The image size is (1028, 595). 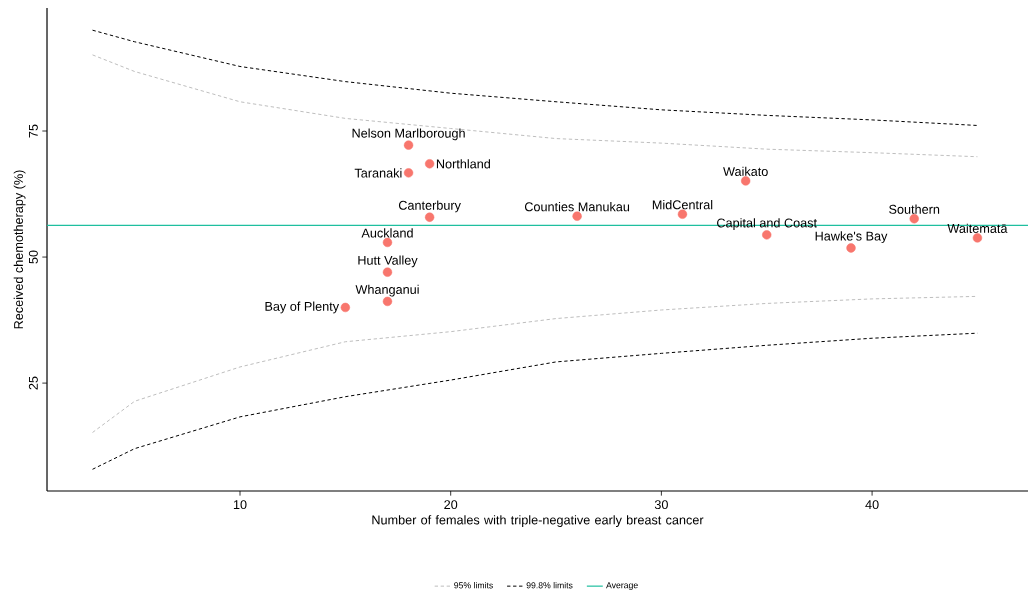 What do you see at coordinates (851, 237) in the screenshot?
I see `annotation: Hawke's Bay` at bounding box center [851, 237].